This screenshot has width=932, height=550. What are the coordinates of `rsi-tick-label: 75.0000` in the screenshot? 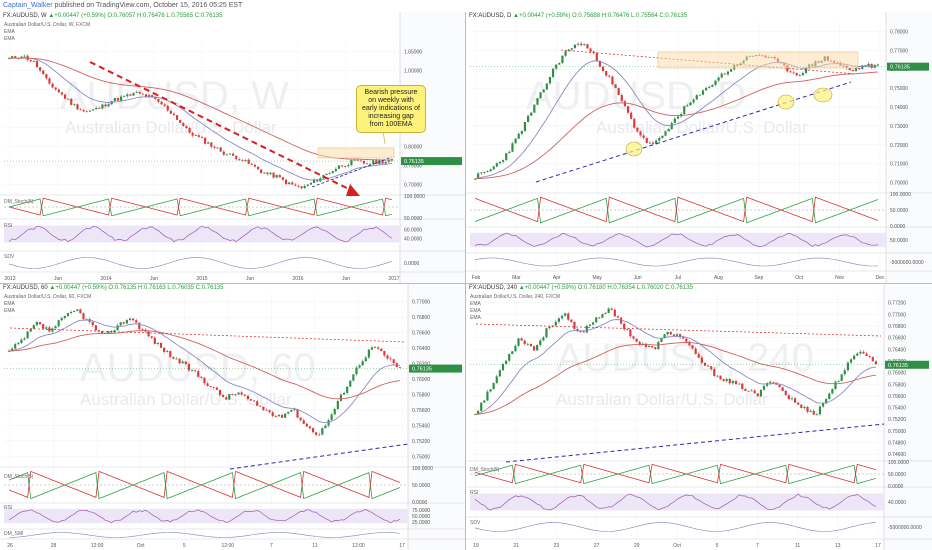 It's located at (421, 511).